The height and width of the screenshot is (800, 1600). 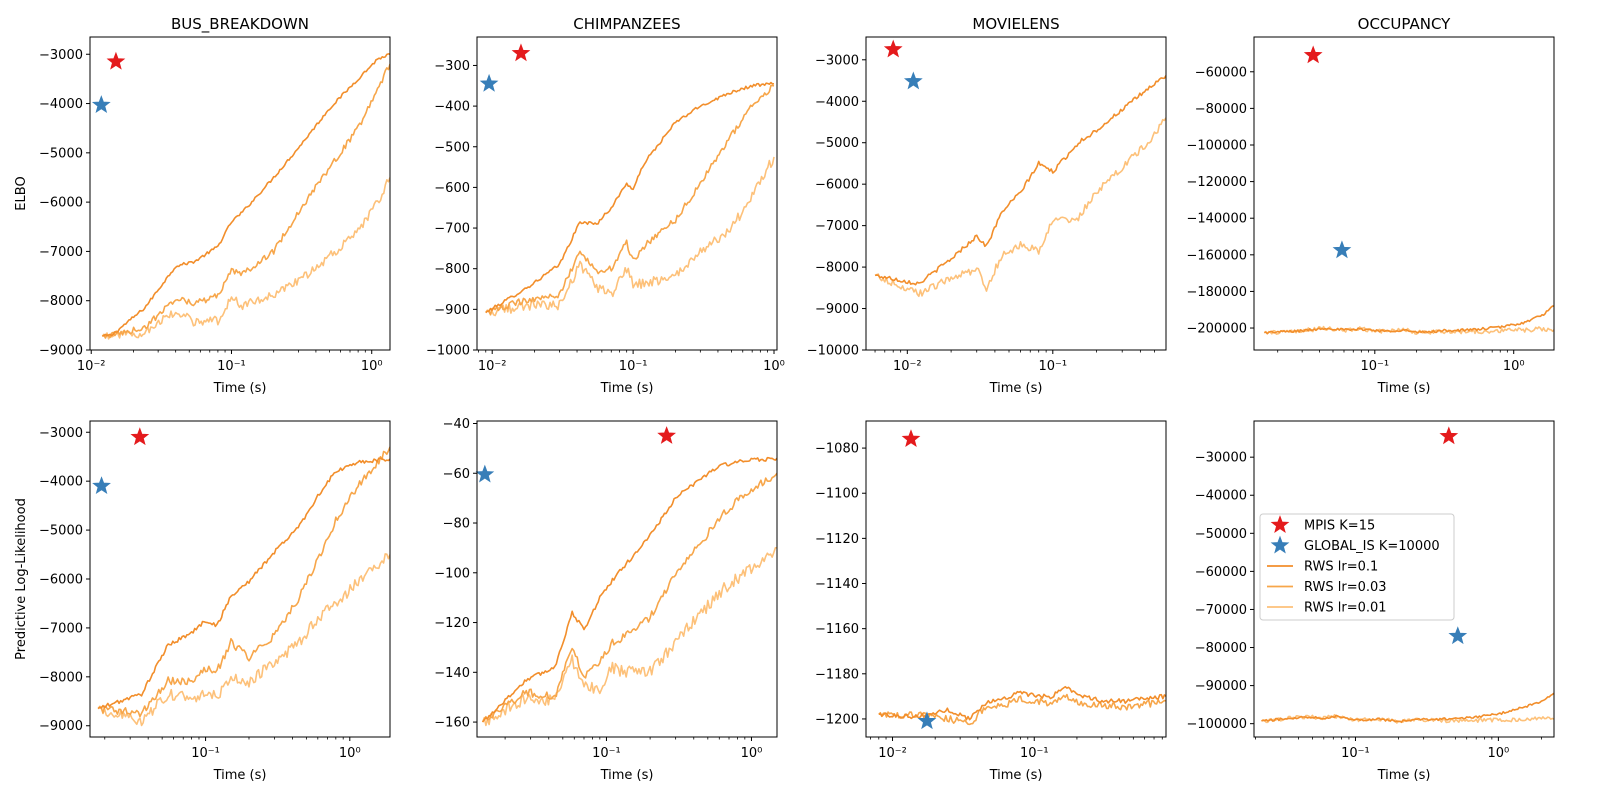 What do you see at coordinates (837, 449) in the screenshot?
I see `y-tick-label: −1080` at bounding box center [837, 449].